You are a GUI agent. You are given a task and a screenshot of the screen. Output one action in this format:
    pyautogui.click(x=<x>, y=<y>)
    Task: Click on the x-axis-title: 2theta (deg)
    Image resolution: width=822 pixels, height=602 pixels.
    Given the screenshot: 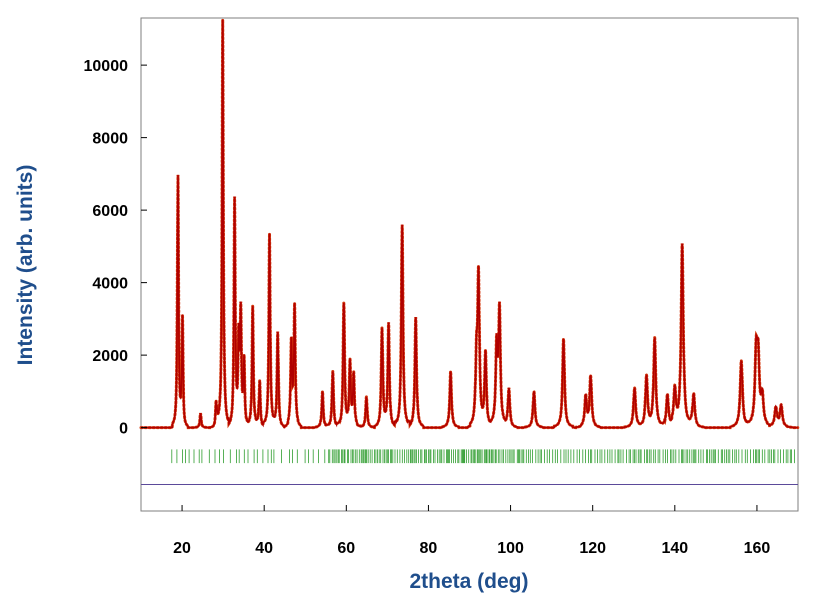 What is the action you would take?
    pyautogui.click(x=468, y=581)
    